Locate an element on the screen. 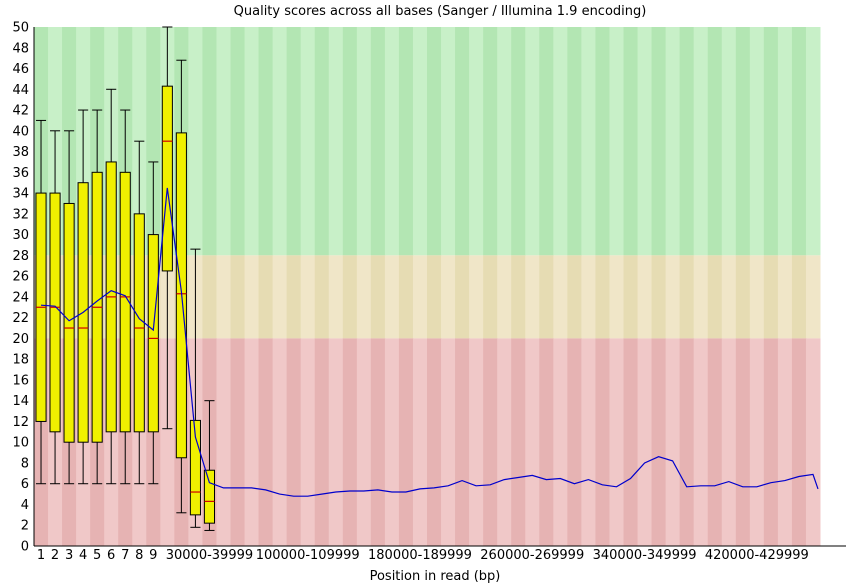 This screenshot has height=587, width=856. x-tick-label: 1 is located at coordinates (41, 555).